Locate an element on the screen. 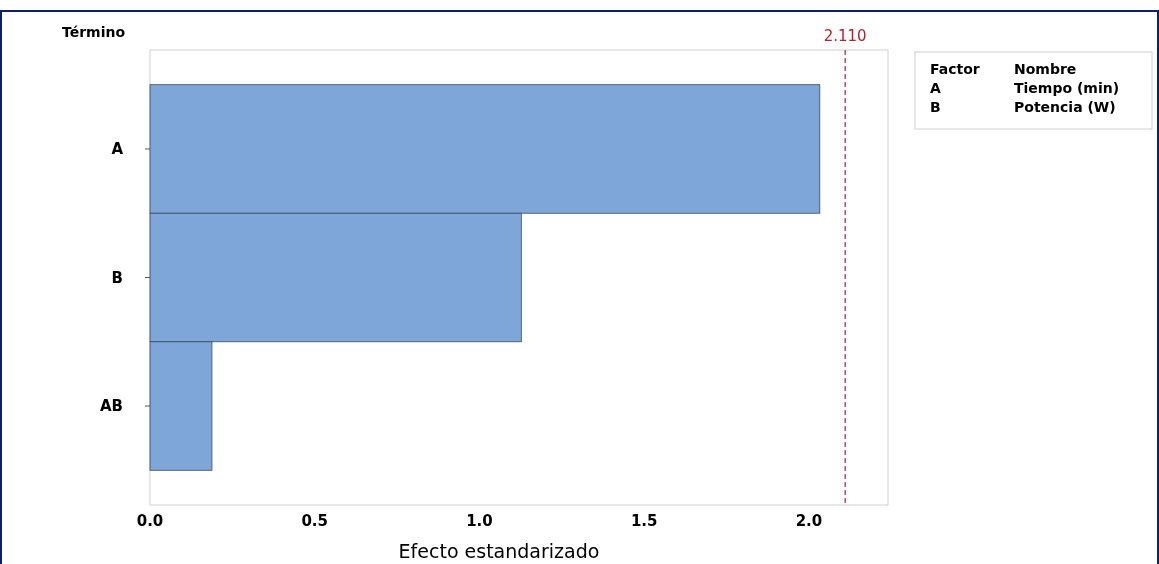 Image resolution: width=1159 pixels, height=564 pixels. x-axis-title: Efecto estandarizado is located at coordinates (499, 551).